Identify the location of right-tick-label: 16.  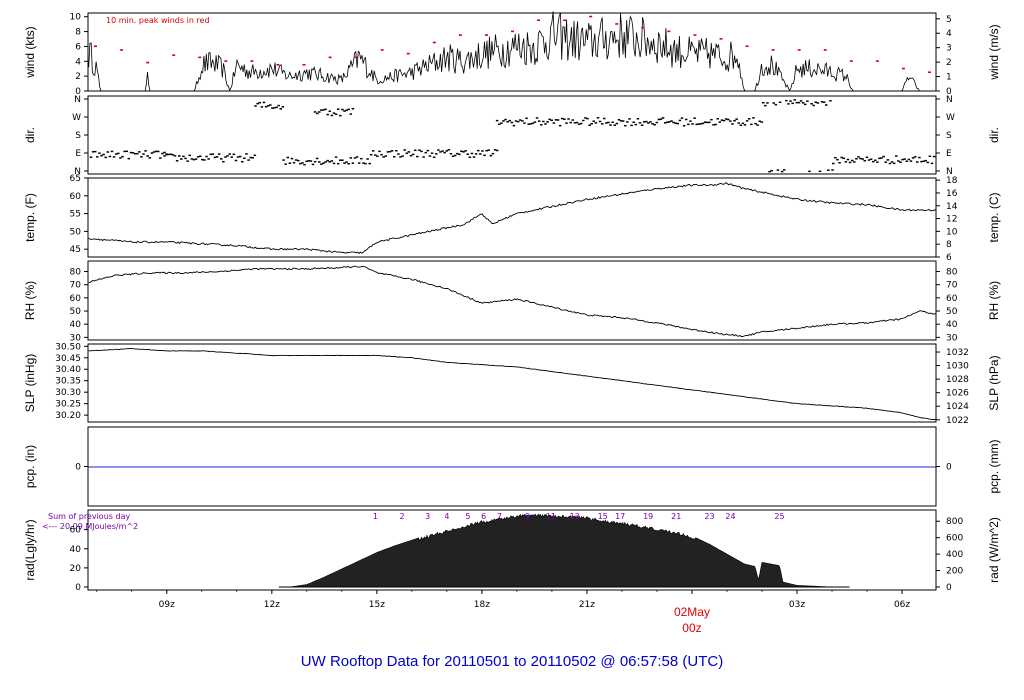
(952, 194).